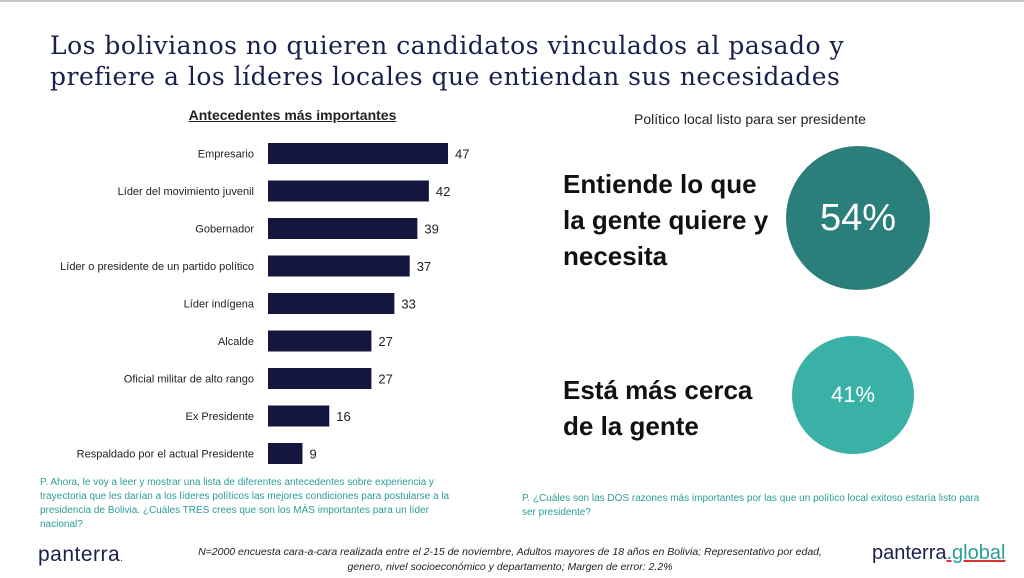  I want to click on reason-circle-understands: 54%, so click(858, 218).